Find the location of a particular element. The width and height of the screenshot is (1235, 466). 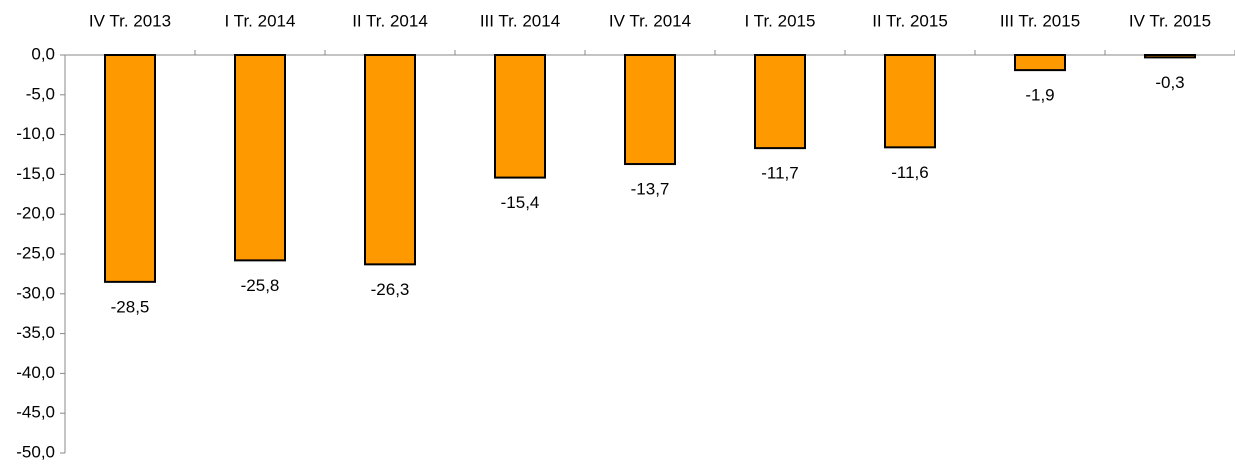

x-tick-label: IV Tr. 2013 is located at coordinates (130, 20).